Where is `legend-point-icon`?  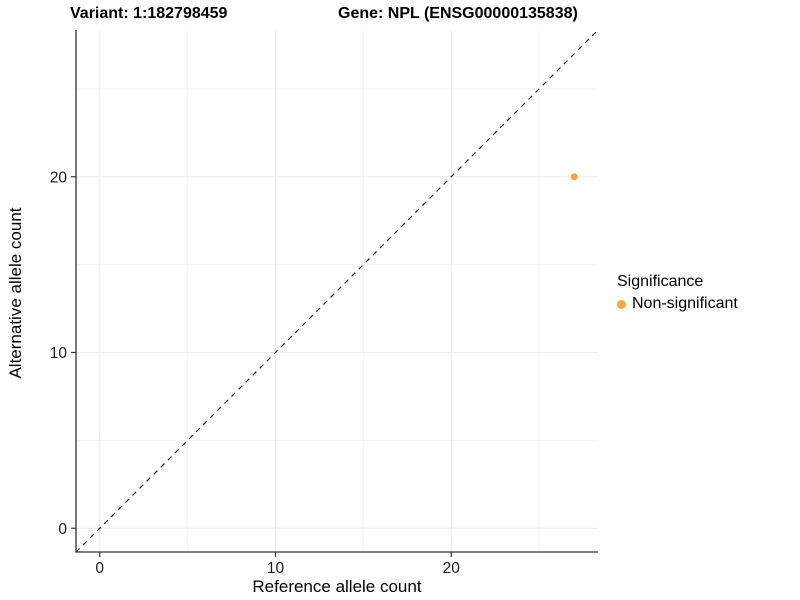
legend-point-icon is located at coordinates (621, 304).